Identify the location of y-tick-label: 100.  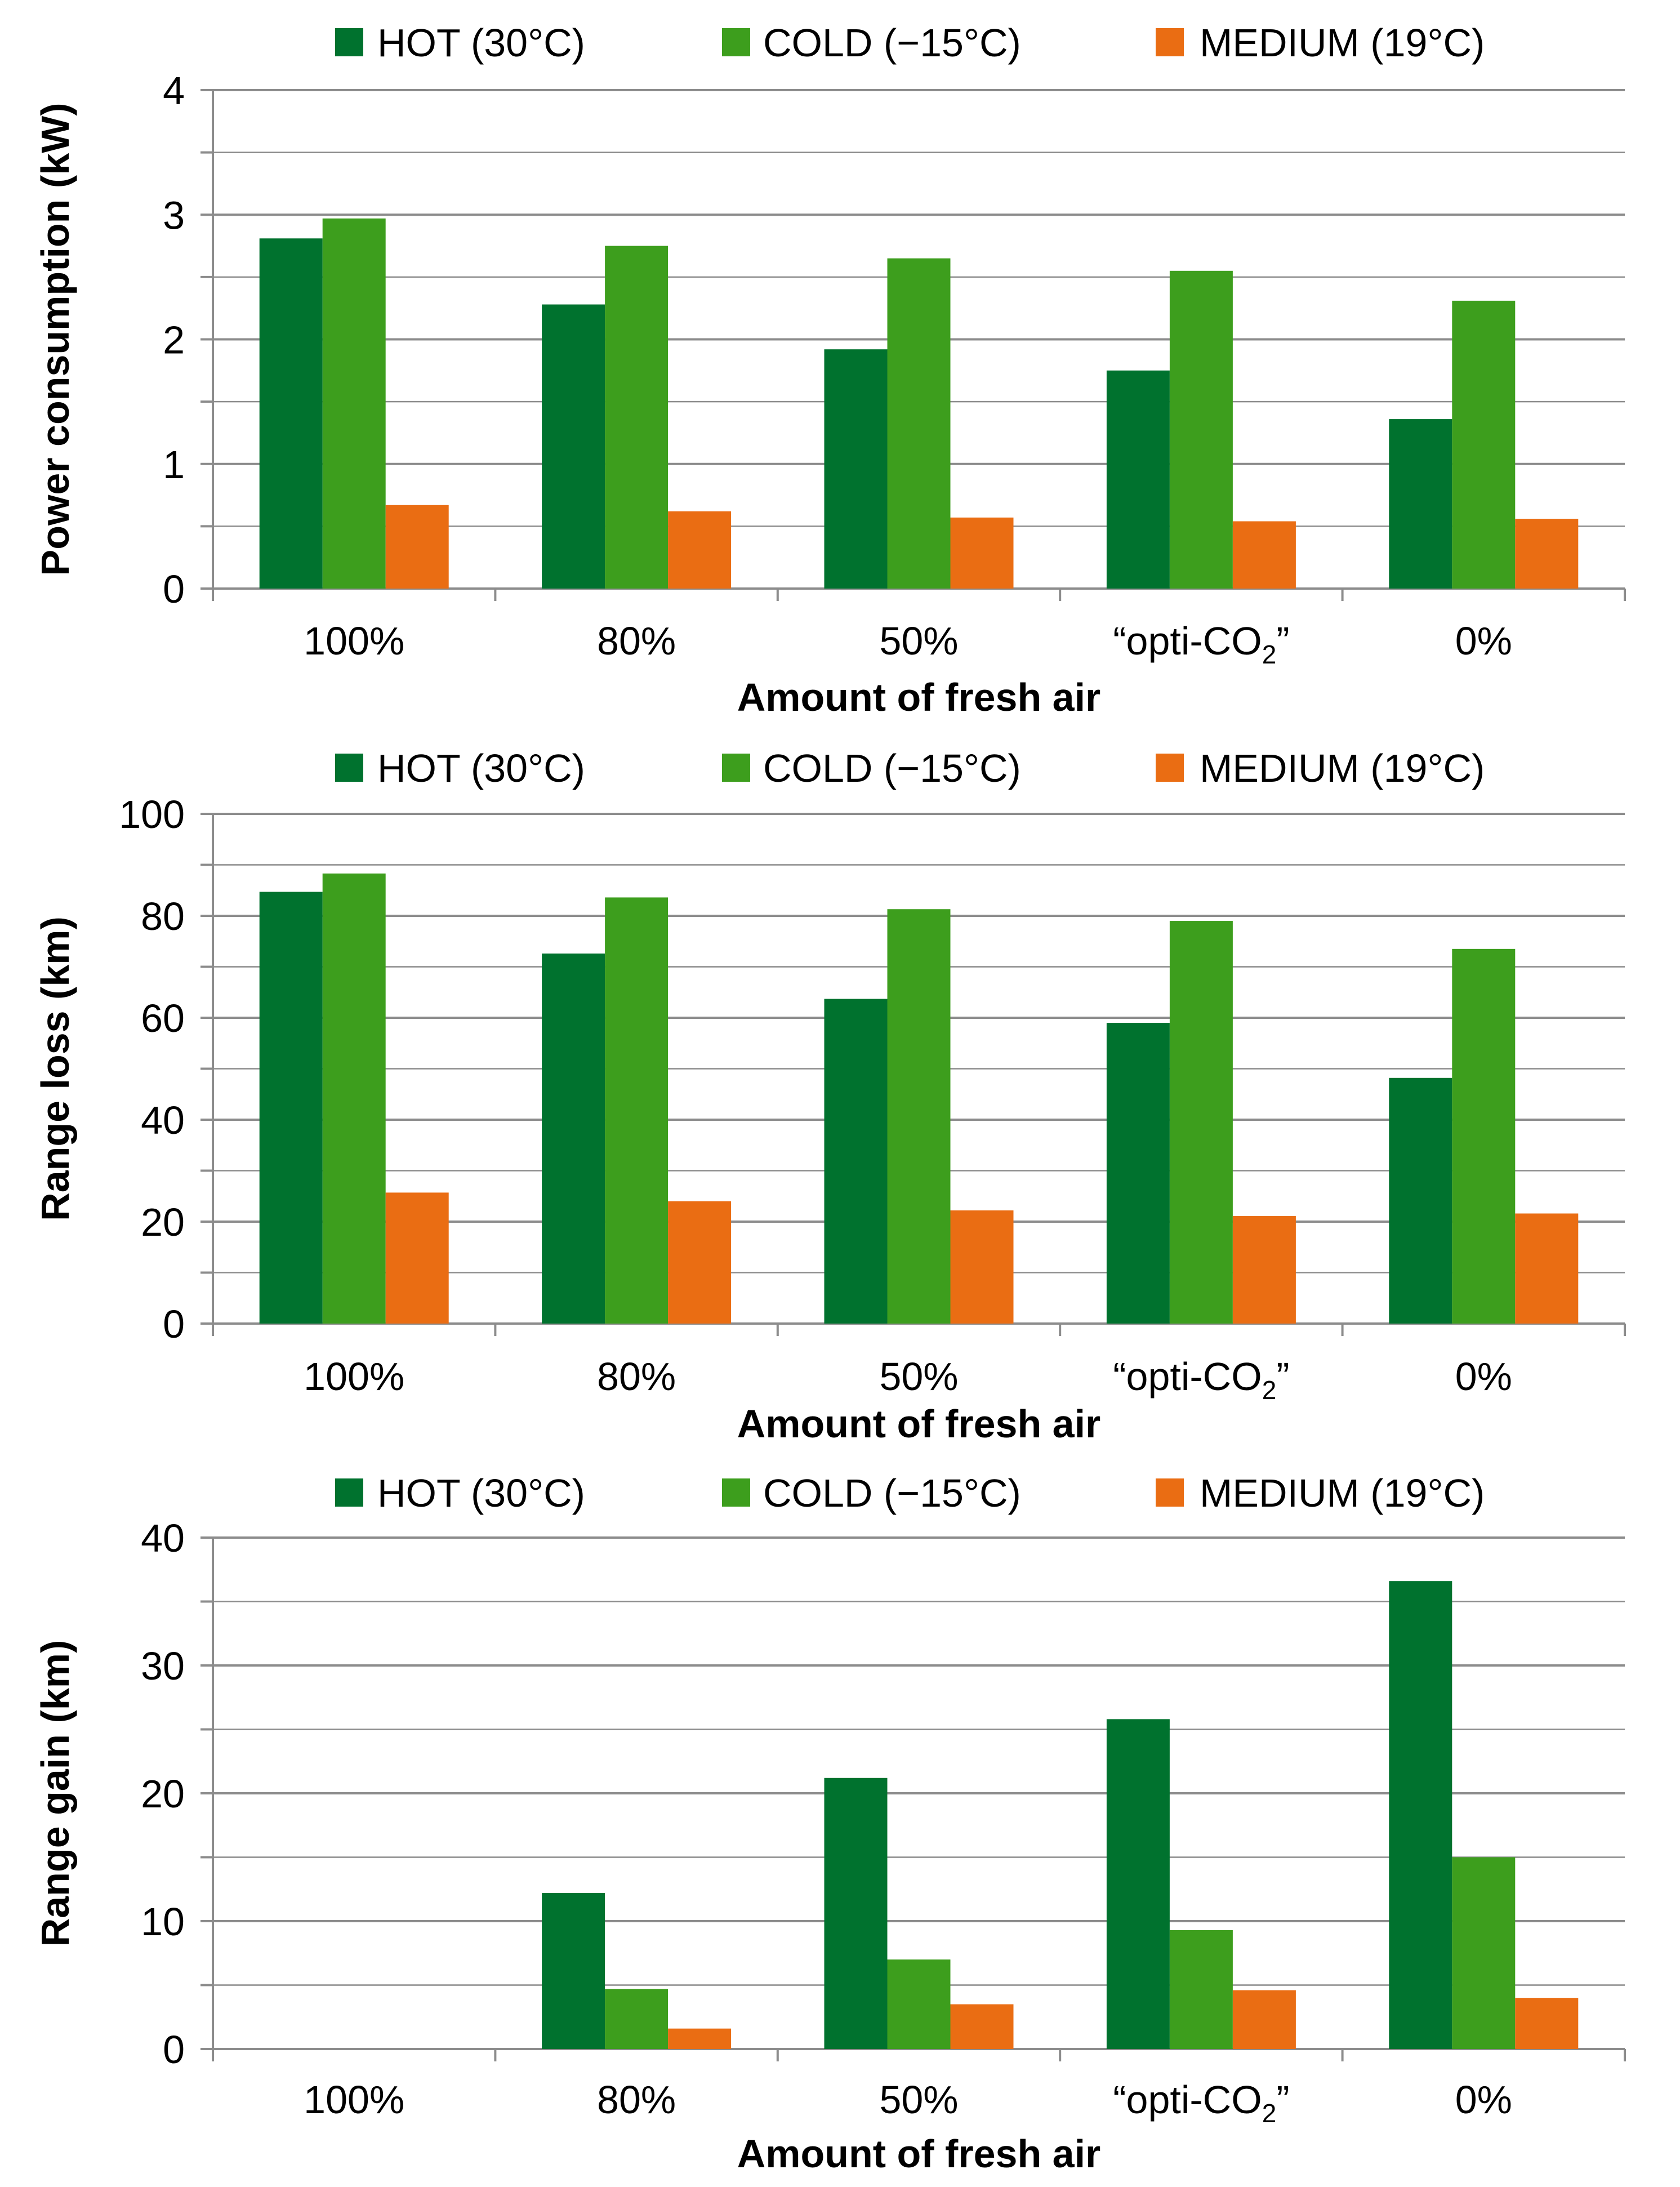
(152, 814).